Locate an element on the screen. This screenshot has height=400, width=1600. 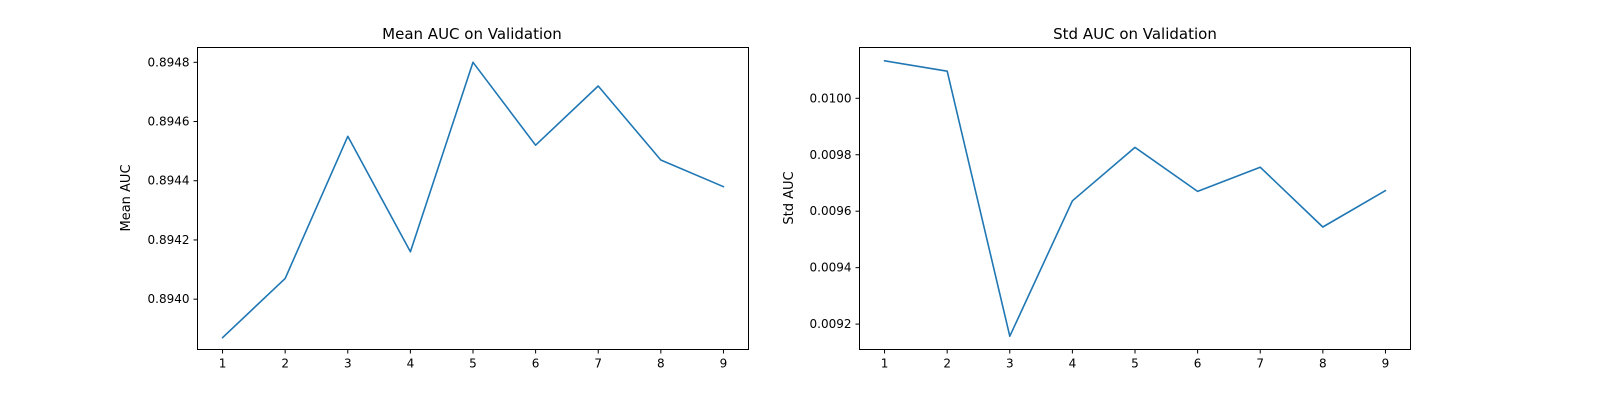
std-auc-x-tick-label: 5 is located at coordinates (1135, 364).